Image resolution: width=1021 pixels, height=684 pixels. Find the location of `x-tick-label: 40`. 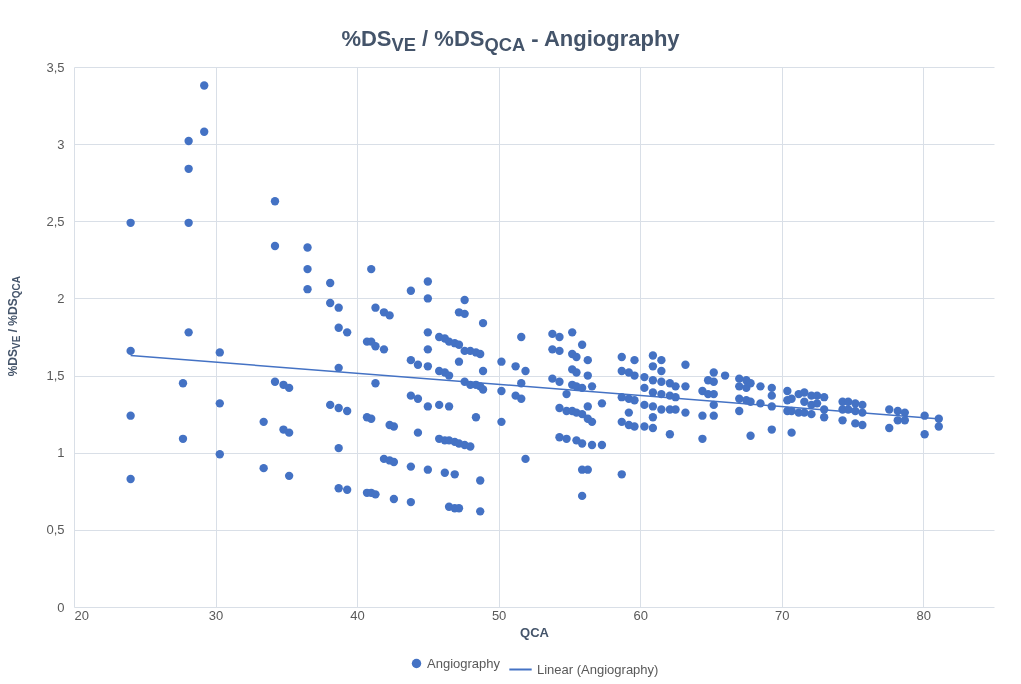

x-tick-label: 40 is located at coordinates (357, 615).